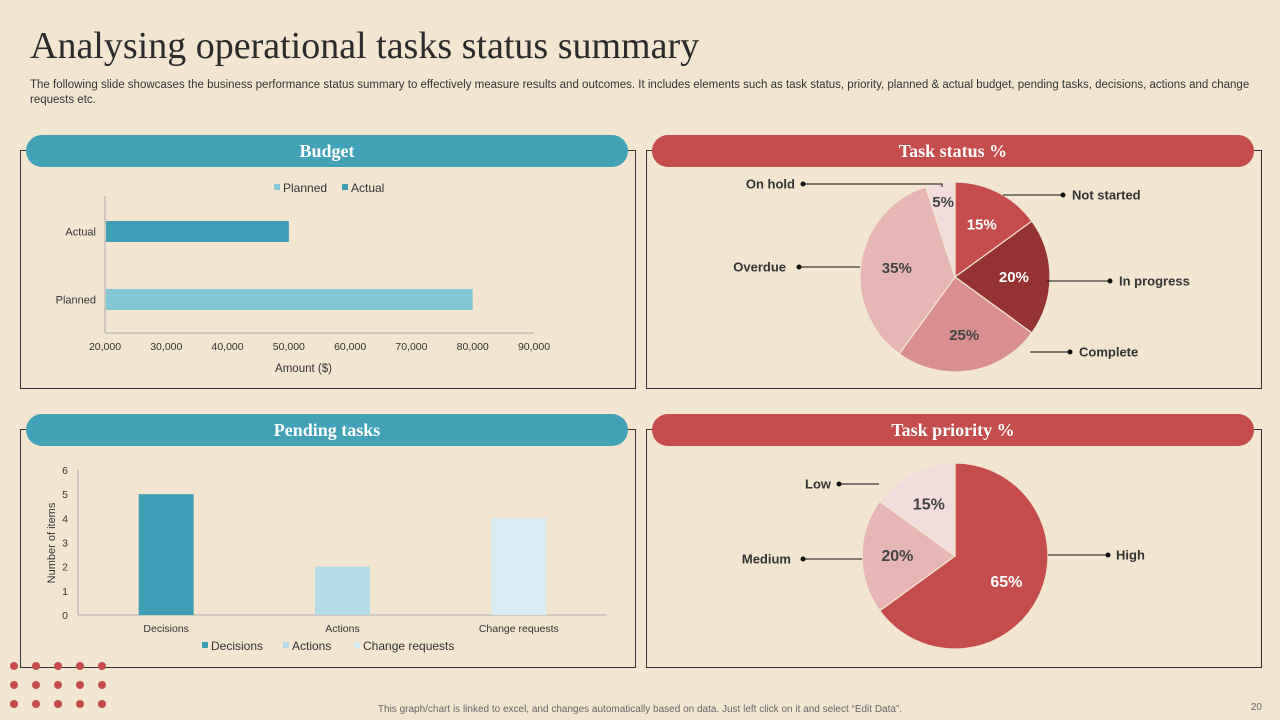 Image resolution: width=1280 pixels, height=720 pixels. What do you see at coordinates (58, 685) in the screenshot?
I see `decorative-dots` at bounding box center [58, 685].